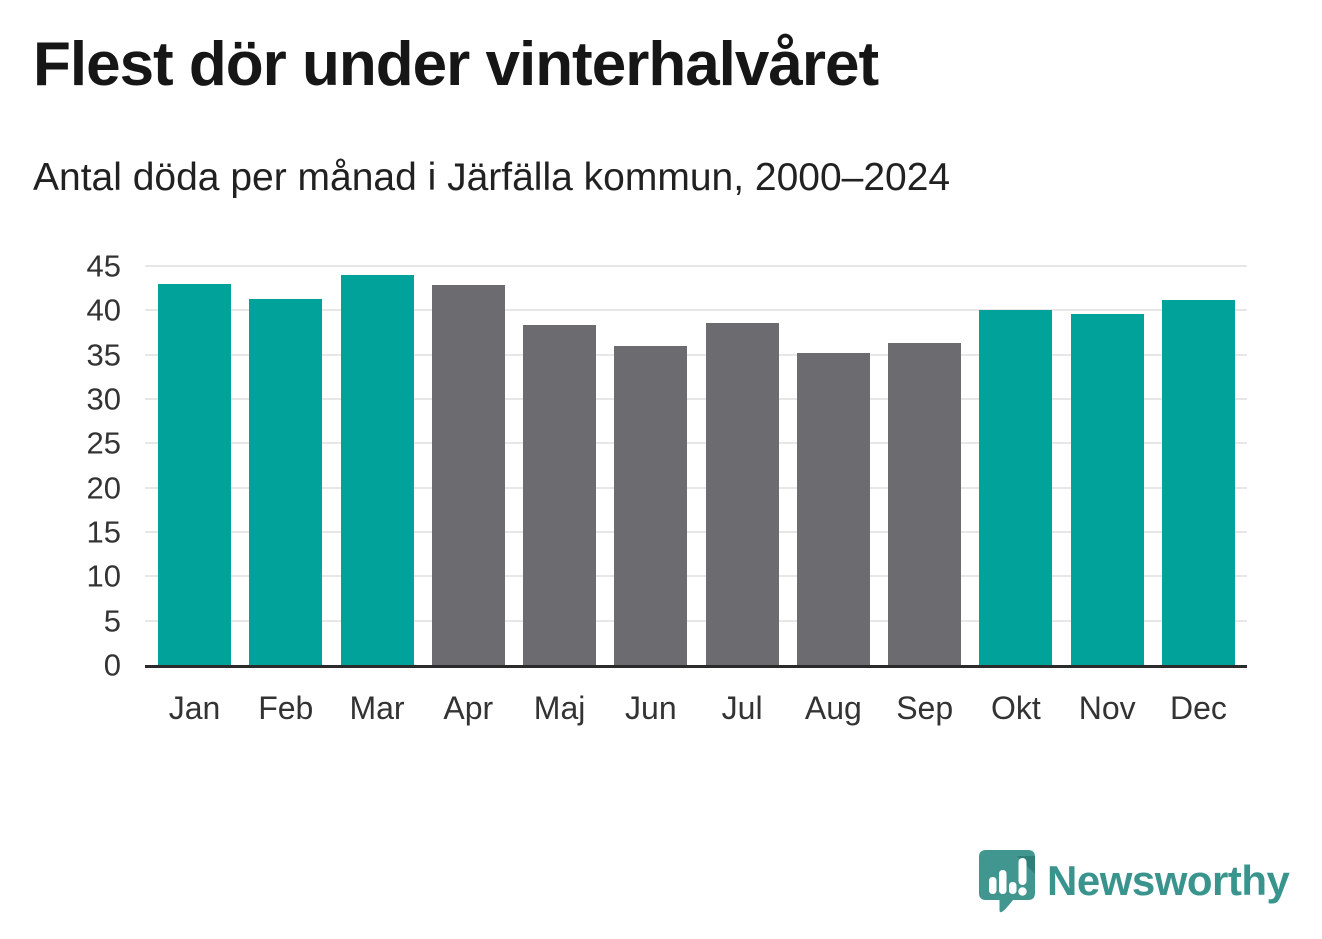 Image resolution: width=1322 pixels, height=939 pixels. Describe the element at coordinates (377, 469) in the screenshot. I see `bar-mar` at that location.